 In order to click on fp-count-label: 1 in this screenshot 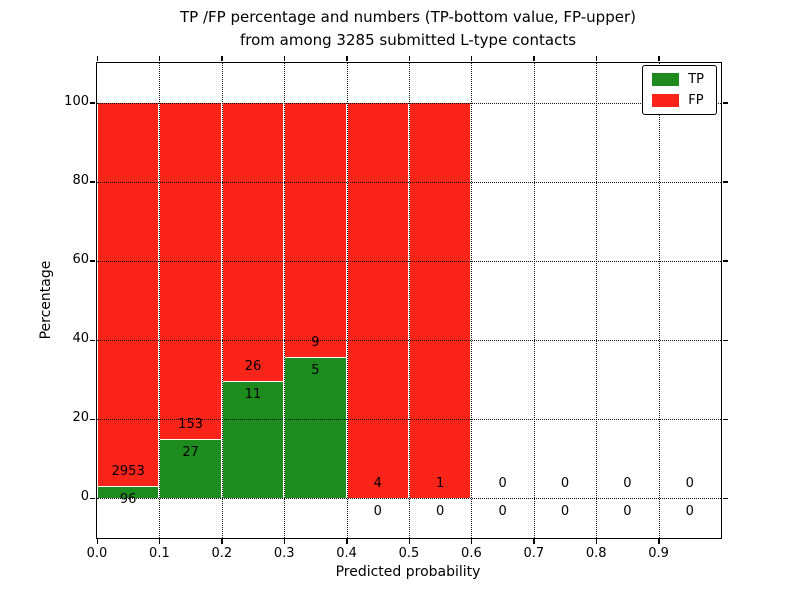, I will do `click(440, 484)`.